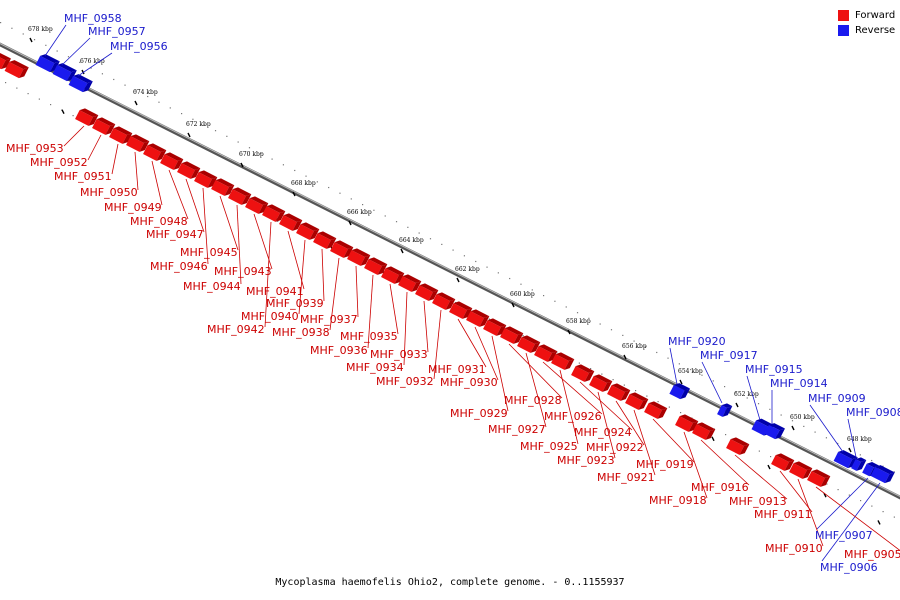  I want to click on reverse-gene-box-top, so click(50, 59).